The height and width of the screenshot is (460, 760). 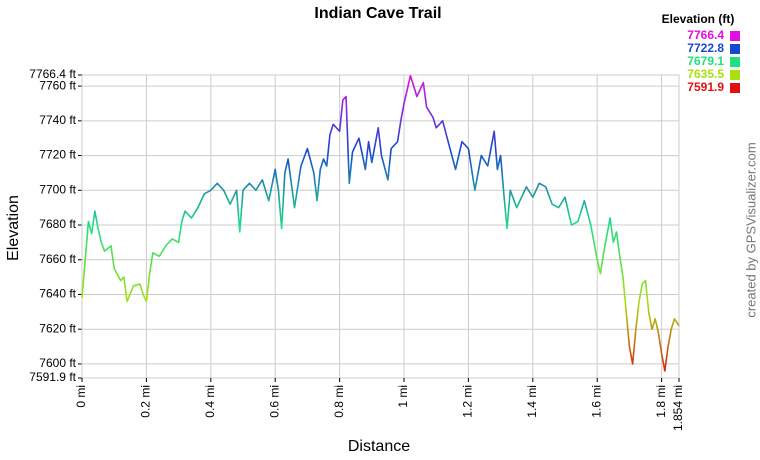 I want to click on legend-label: 7635.5, so click(x=705, y=74).